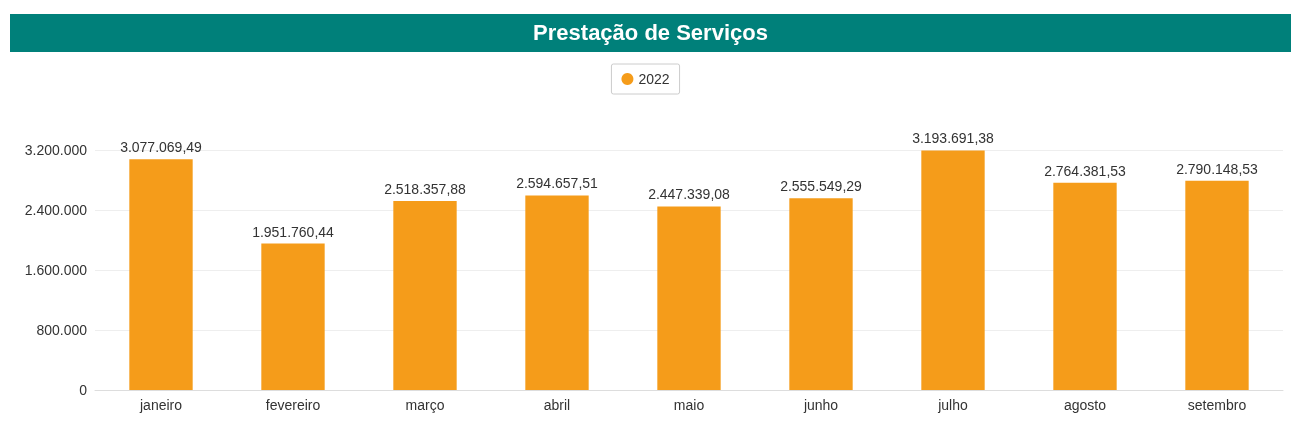 The width and height of the screenshot is (1291, 425). Describe the element at coordinates (1217, 405) in the screenshot. I see `x-tick-label: setembro` at that location.